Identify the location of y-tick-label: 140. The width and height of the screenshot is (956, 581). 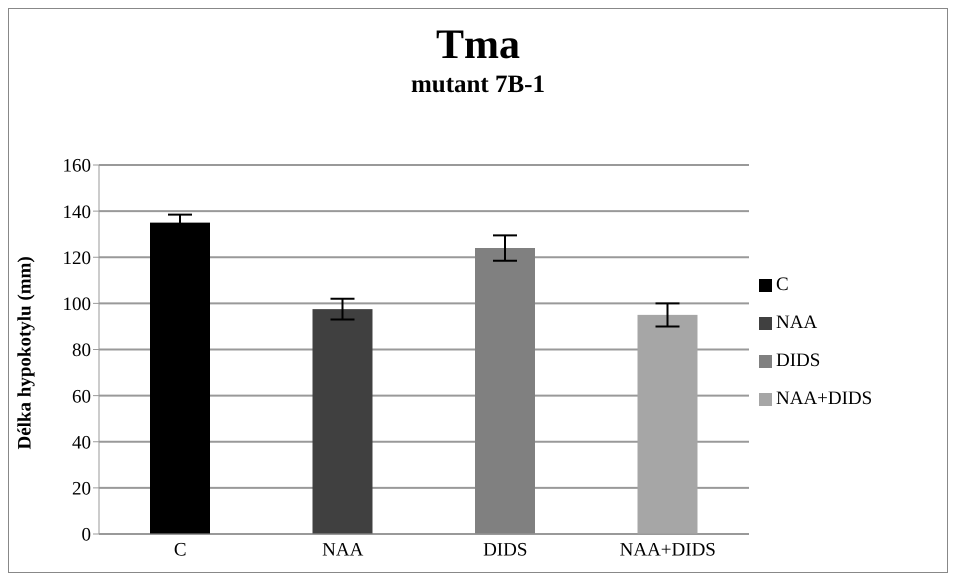
(76, 212).